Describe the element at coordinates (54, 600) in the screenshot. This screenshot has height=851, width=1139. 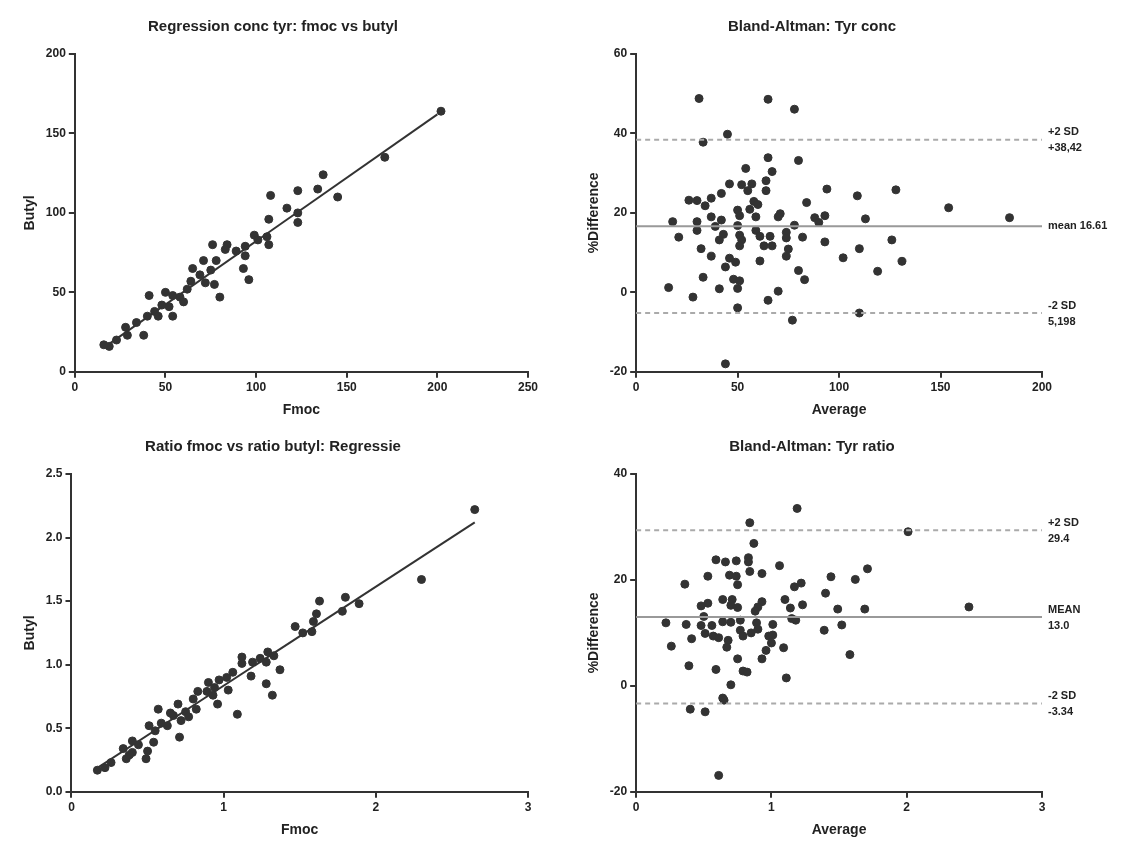
I see `y-tick-label: 1.5` at that location.